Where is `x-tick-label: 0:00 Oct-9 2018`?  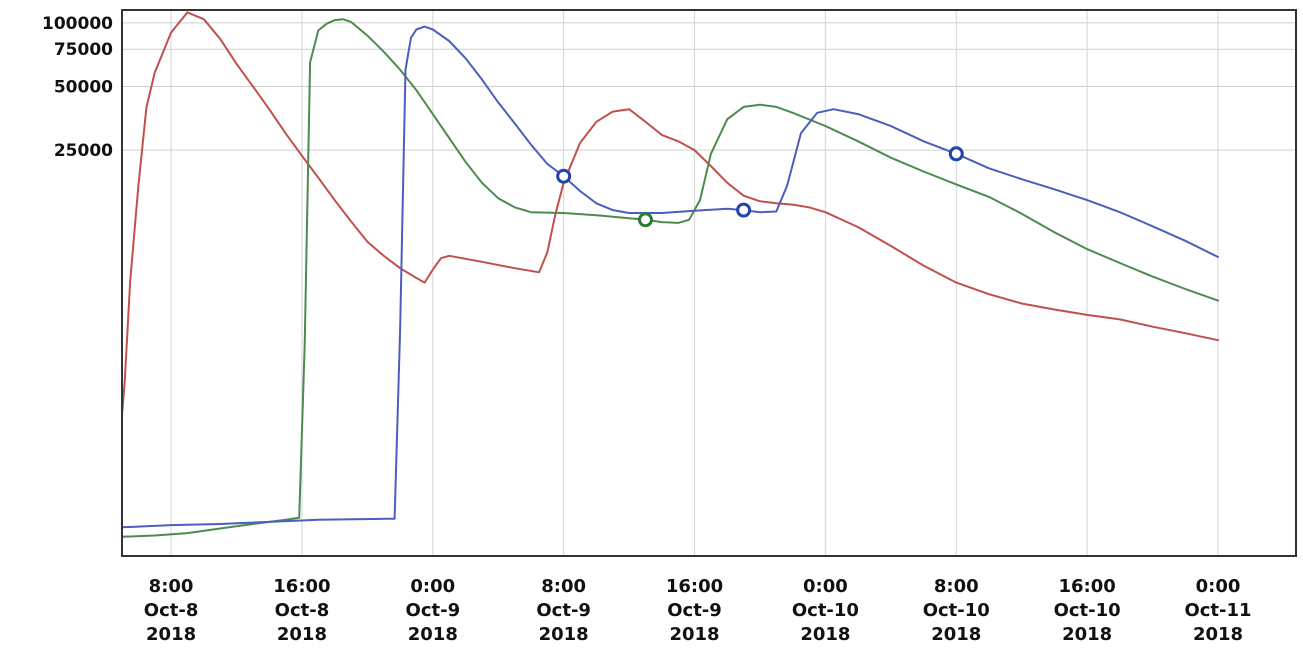
x-tick-label: 0:00 Oct-9 2018 is located at coordinates (433, 610).